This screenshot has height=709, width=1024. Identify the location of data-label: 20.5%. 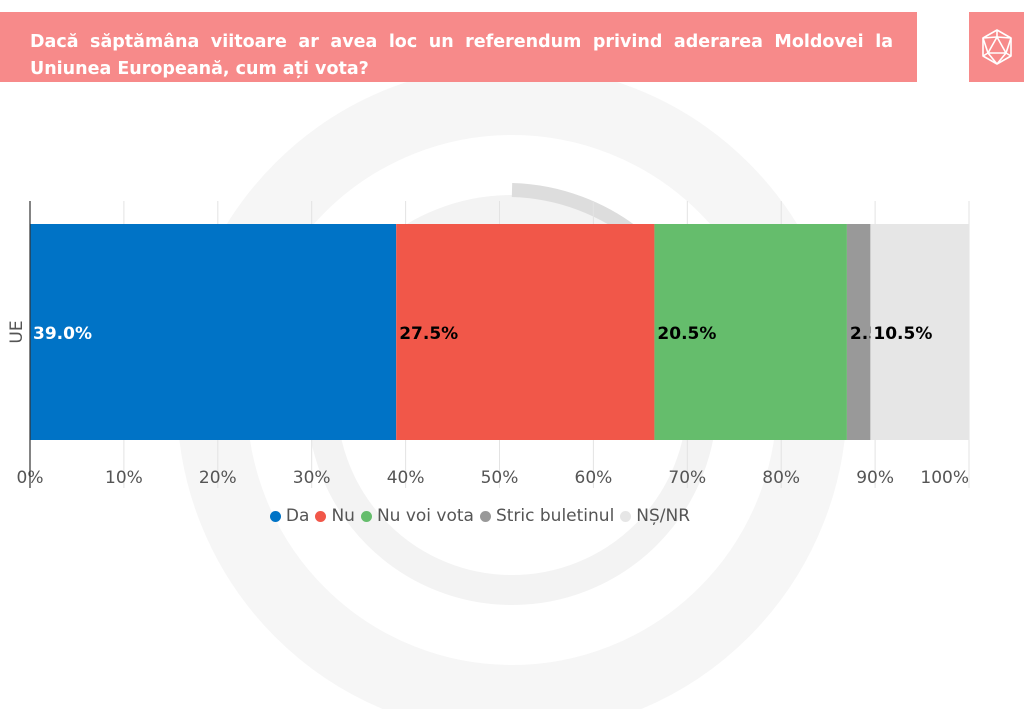
(686, 334).